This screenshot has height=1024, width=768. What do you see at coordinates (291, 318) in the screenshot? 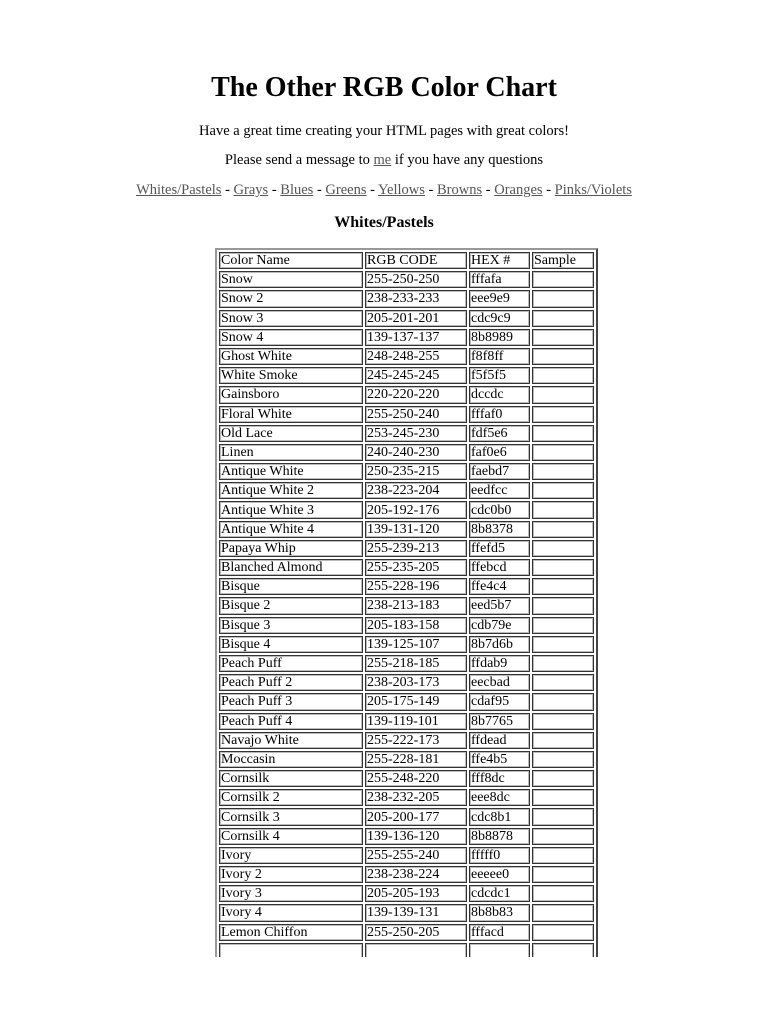
I see `color-name-cell: Snow 3` at bounding box center [291, 318].